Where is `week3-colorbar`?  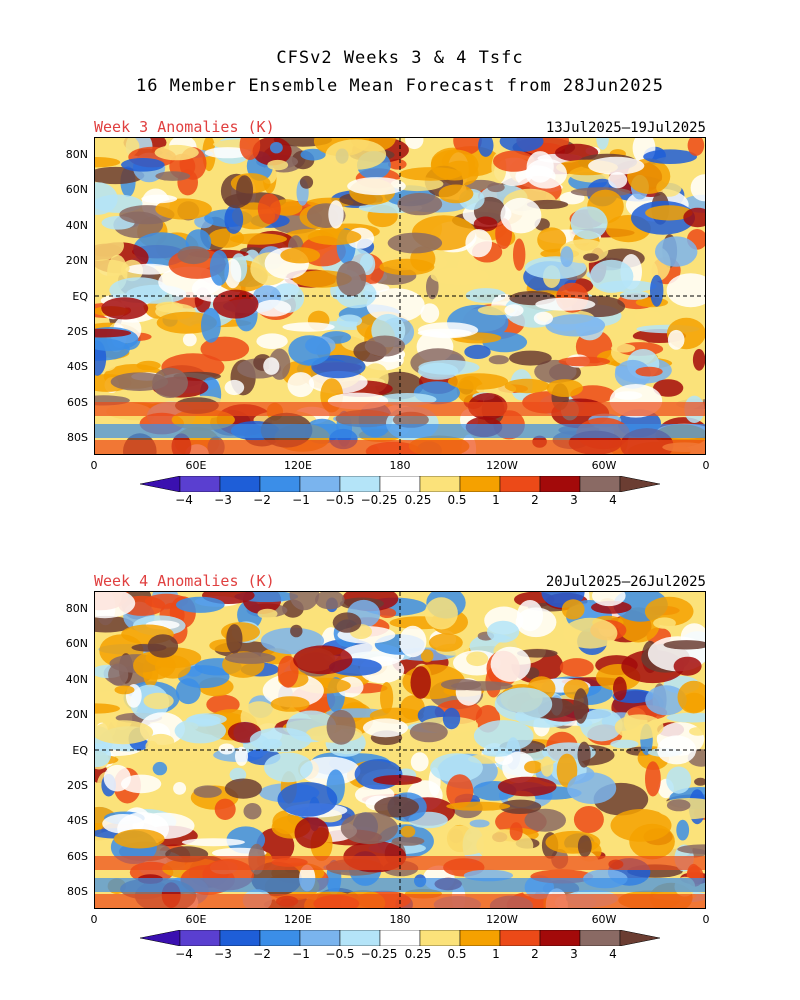
week3-colorbar is located at coordinates (400, 484).